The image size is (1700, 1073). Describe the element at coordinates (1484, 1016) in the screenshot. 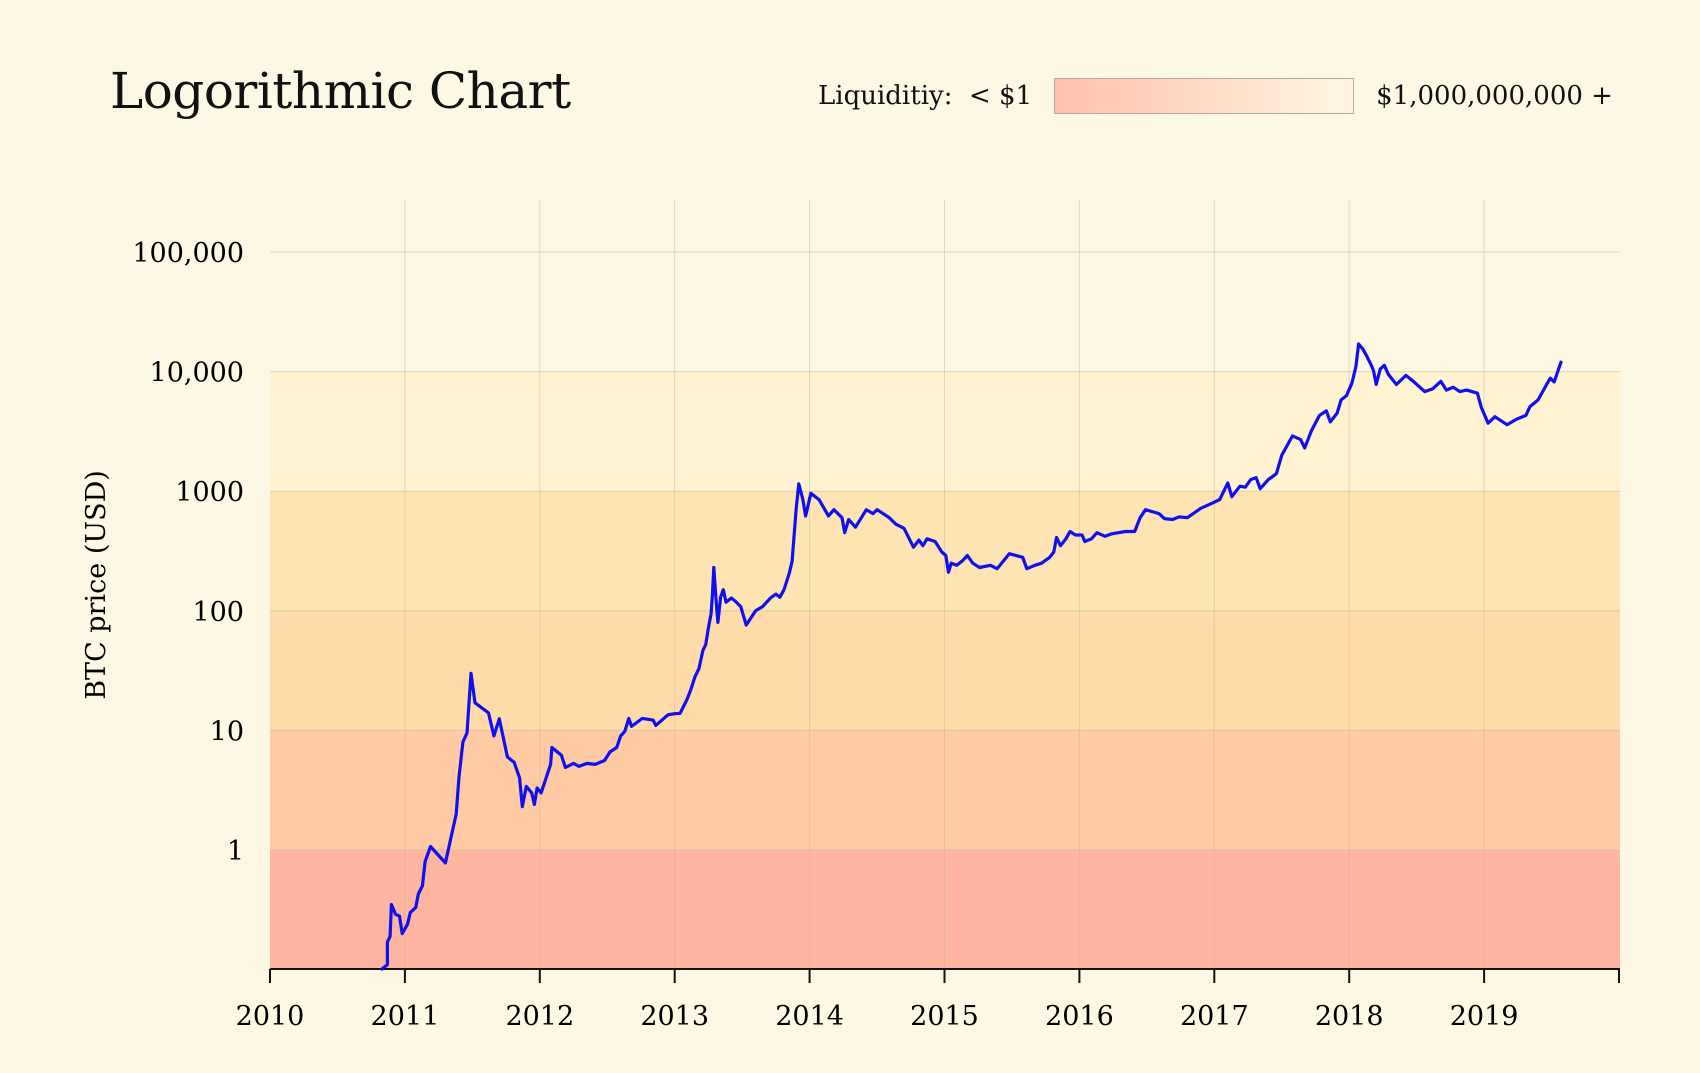

I see `x-tick-label-2019: 2019` at that location.